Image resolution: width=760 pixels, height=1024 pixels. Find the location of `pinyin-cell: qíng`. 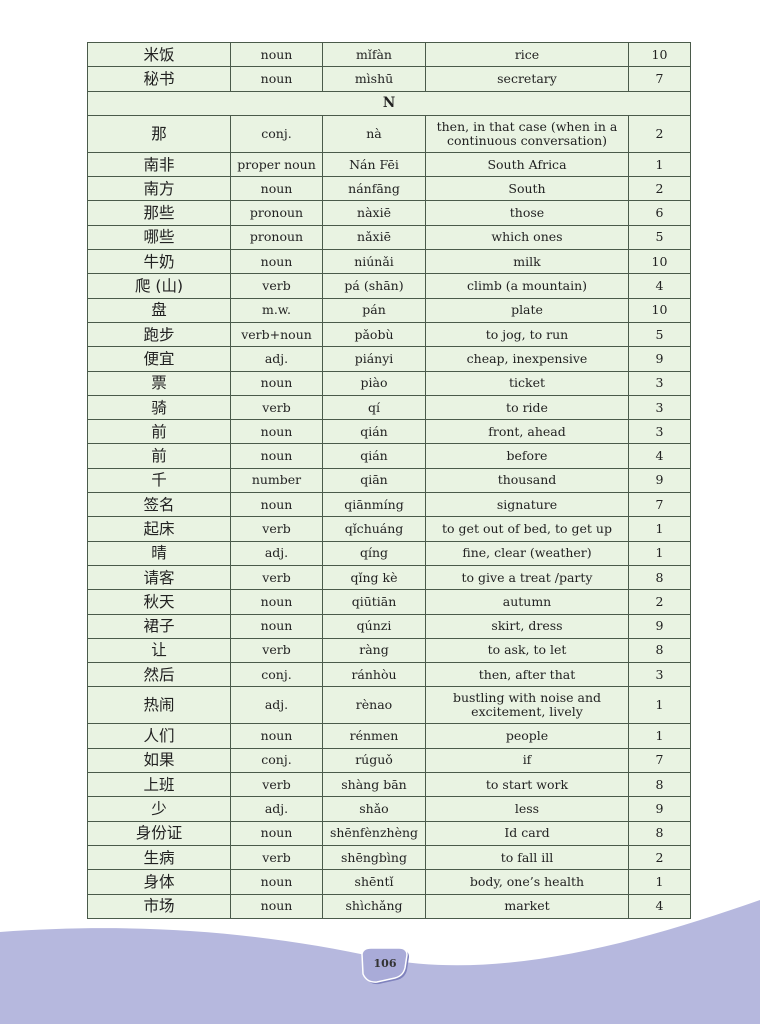

pinyin-cell: qíng is located at coordinates (374, 553).